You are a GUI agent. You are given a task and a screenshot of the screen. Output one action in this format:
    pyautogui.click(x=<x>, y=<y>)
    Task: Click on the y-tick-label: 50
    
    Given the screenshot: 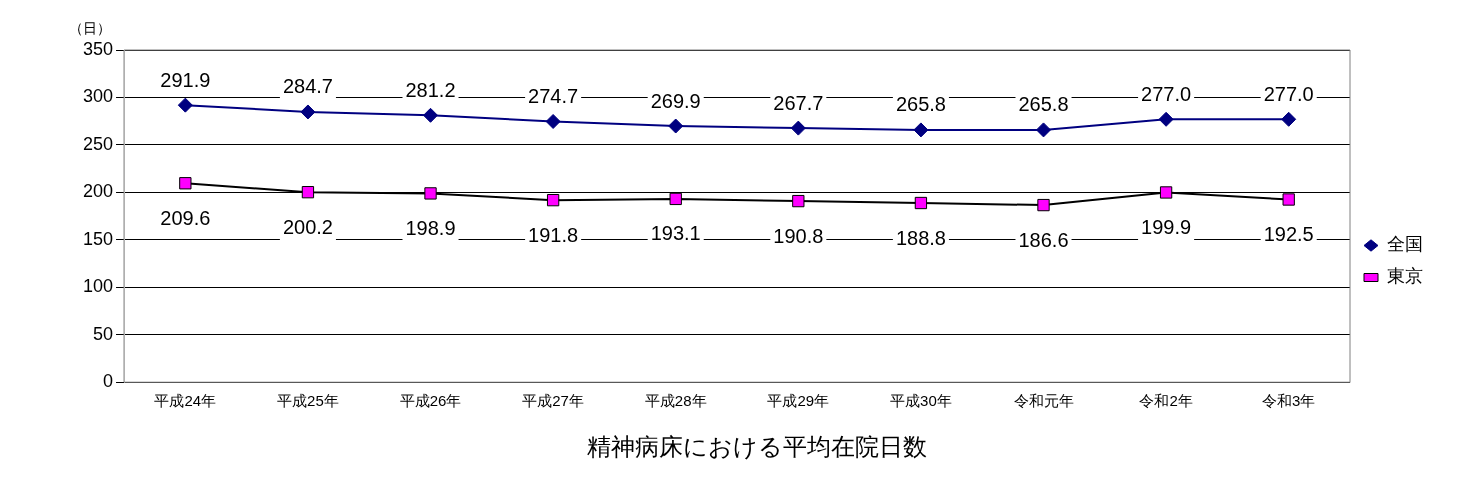 What is the action you would take?
    pyautogui.click(x=103, y=333)
    